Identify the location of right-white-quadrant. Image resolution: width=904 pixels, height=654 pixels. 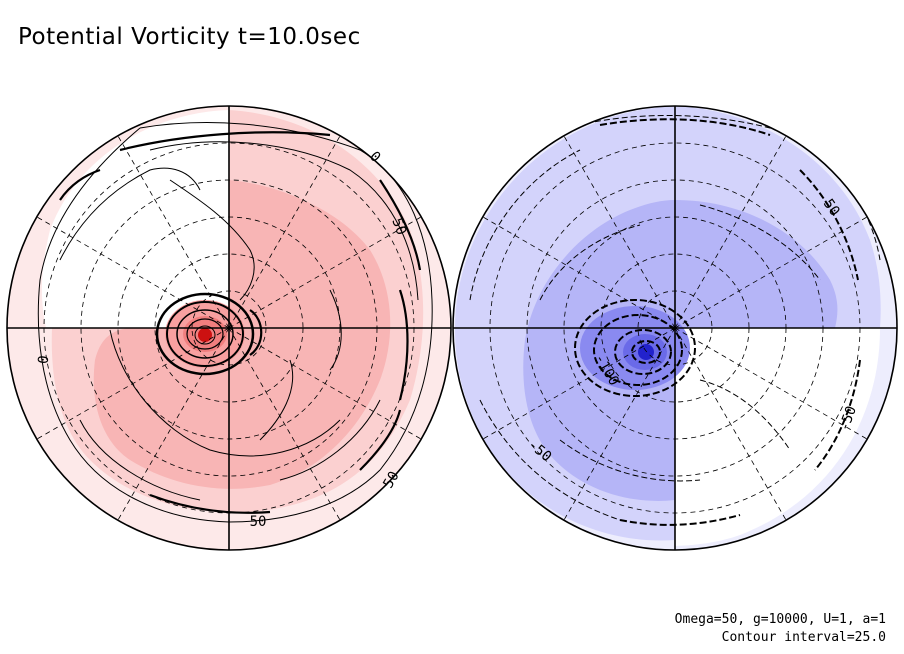
(777, 437).